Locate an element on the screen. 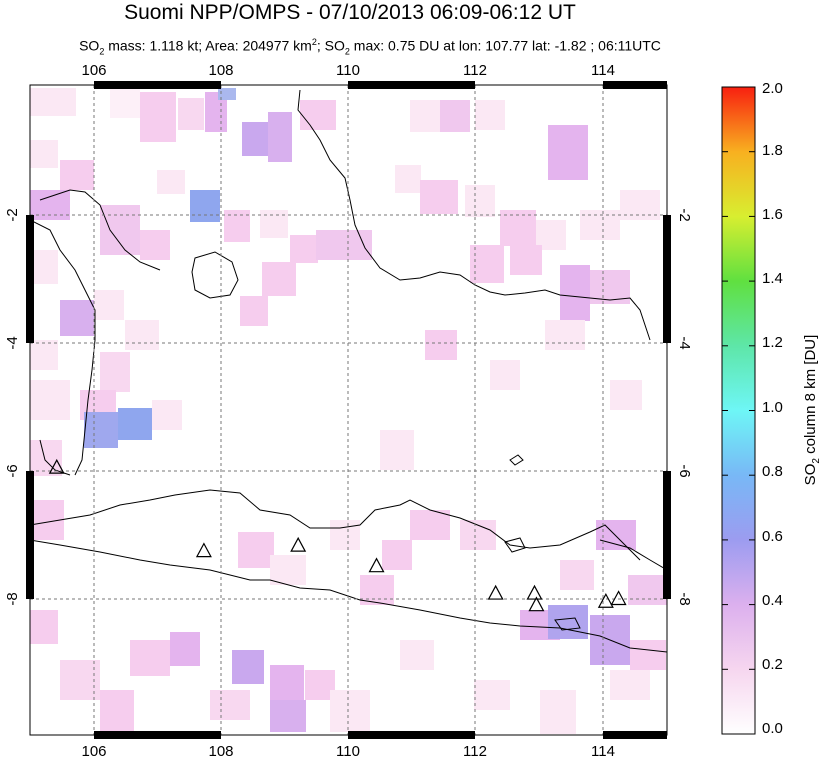  cb-tick-10: 2.0 is located at coordinates (772, 88).